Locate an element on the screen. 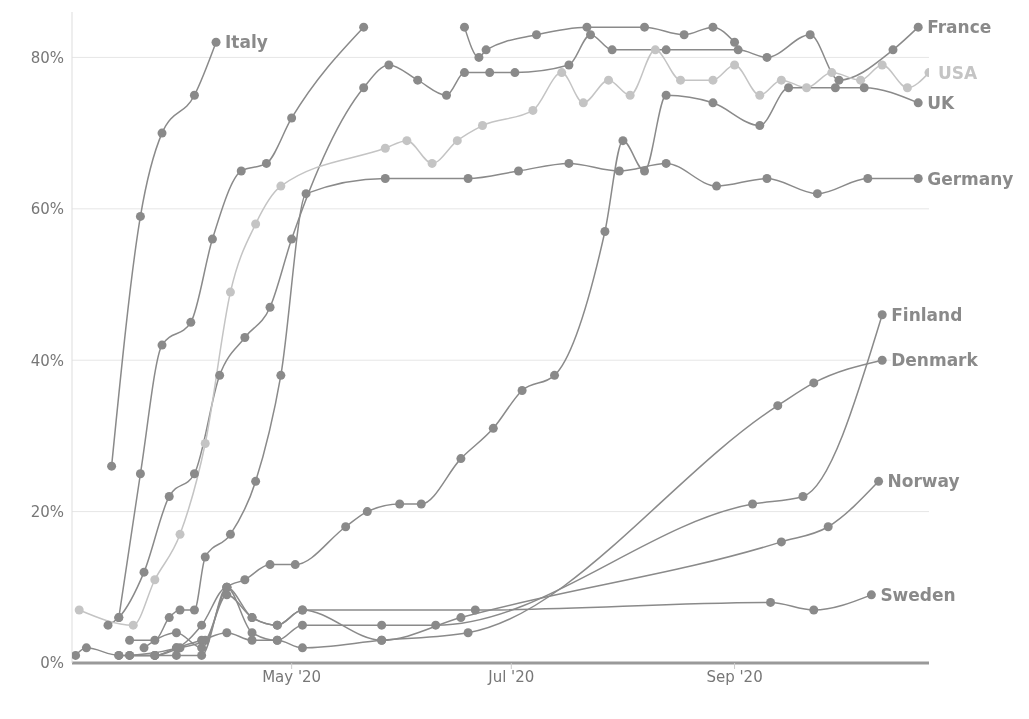 The image size is (1029, 719). y-tick-label: 0% is located at coordinates (52, 663).